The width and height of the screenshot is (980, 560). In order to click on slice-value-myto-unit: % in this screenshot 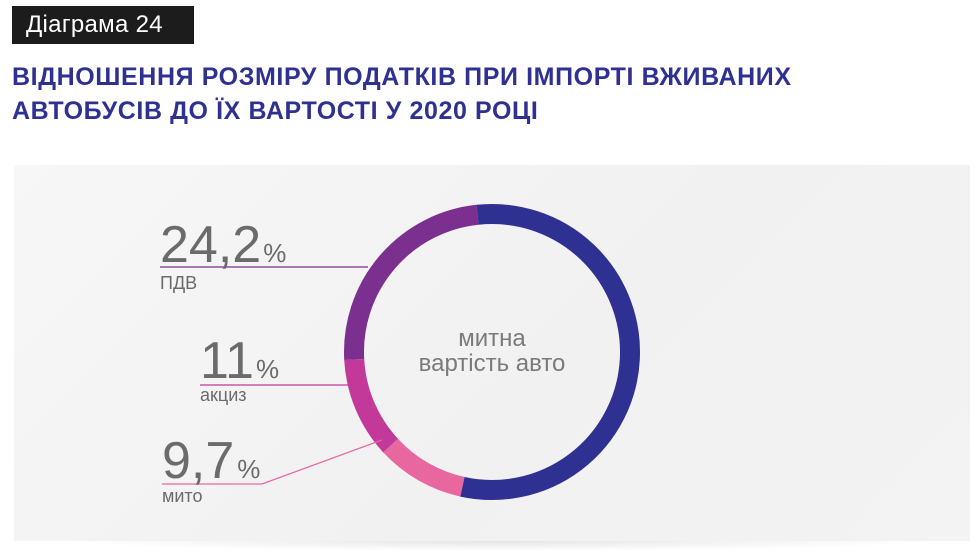, I will do `click(248, 469)`.